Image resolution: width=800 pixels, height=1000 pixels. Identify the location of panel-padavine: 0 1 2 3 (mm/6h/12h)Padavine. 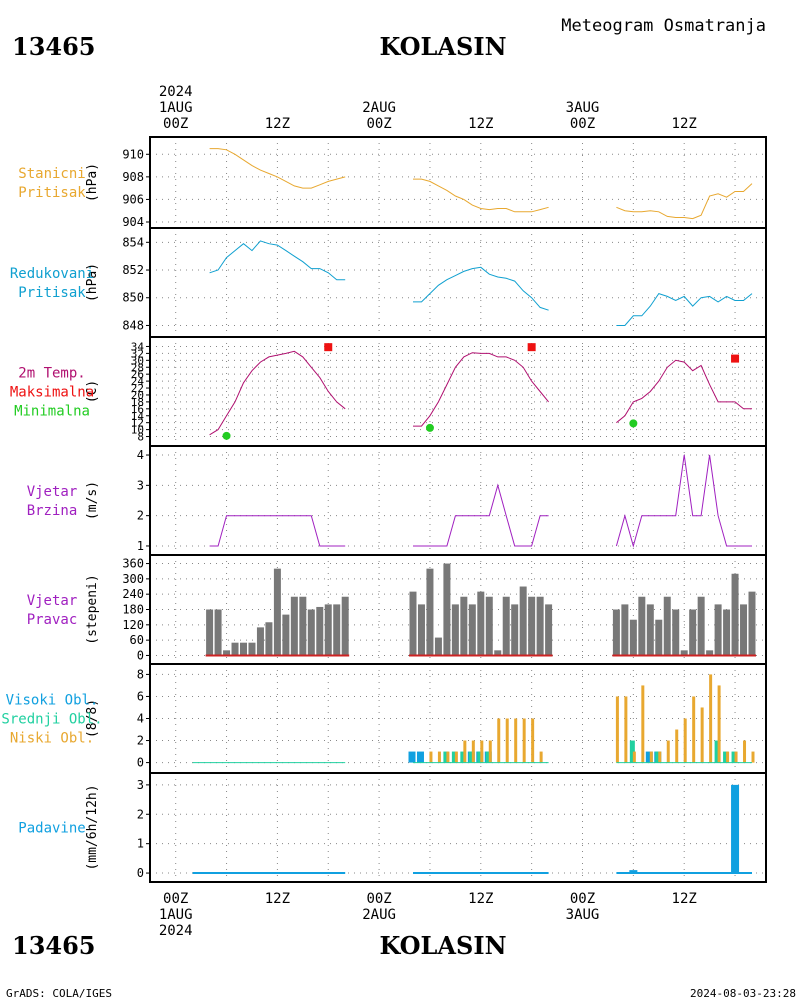
(392, 827).